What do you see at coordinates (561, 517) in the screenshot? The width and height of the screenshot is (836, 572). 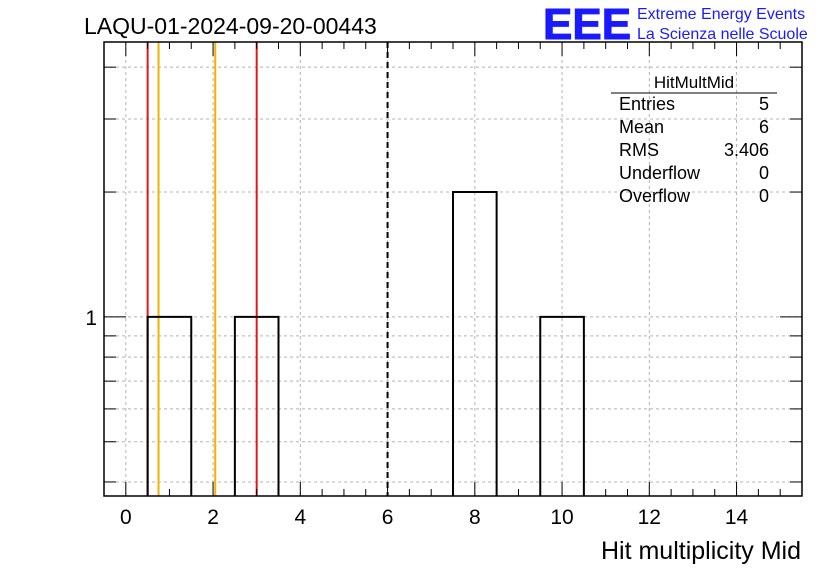 I see `x-tick-label: 10` at bounding box center [561, 517].